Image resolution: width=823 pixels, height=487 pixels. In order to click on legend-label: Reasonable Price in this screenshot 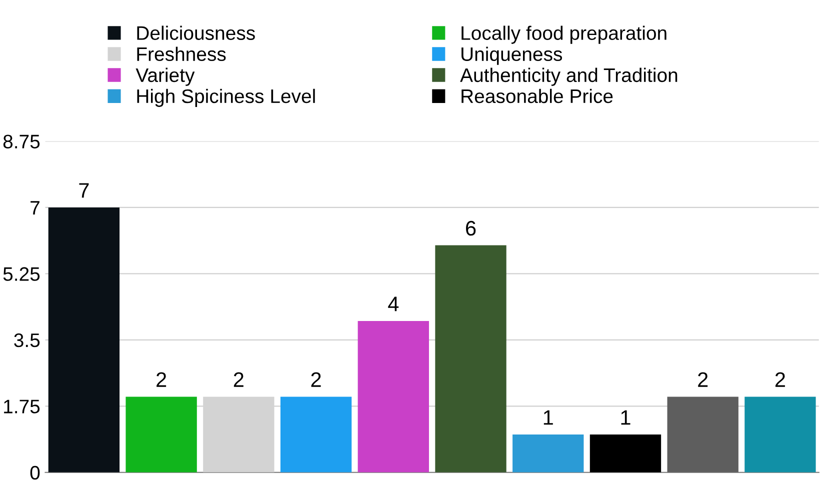, I will do `click(537, 96)`.